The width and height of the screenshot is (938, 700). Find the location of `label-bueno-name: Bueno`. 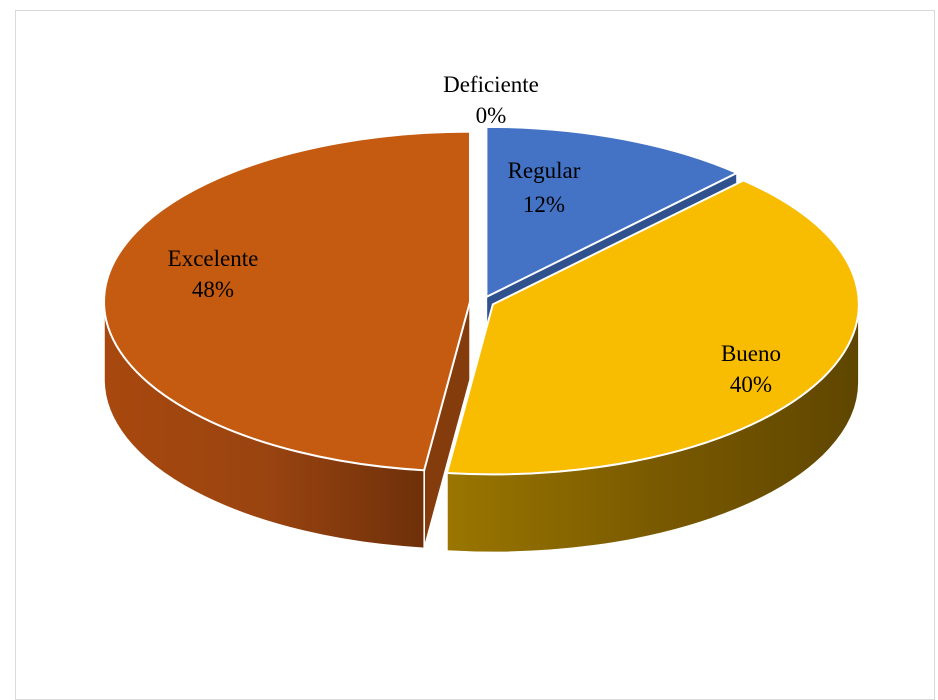

label-bueno-name: Bueno is located at coordinates (751, 353).